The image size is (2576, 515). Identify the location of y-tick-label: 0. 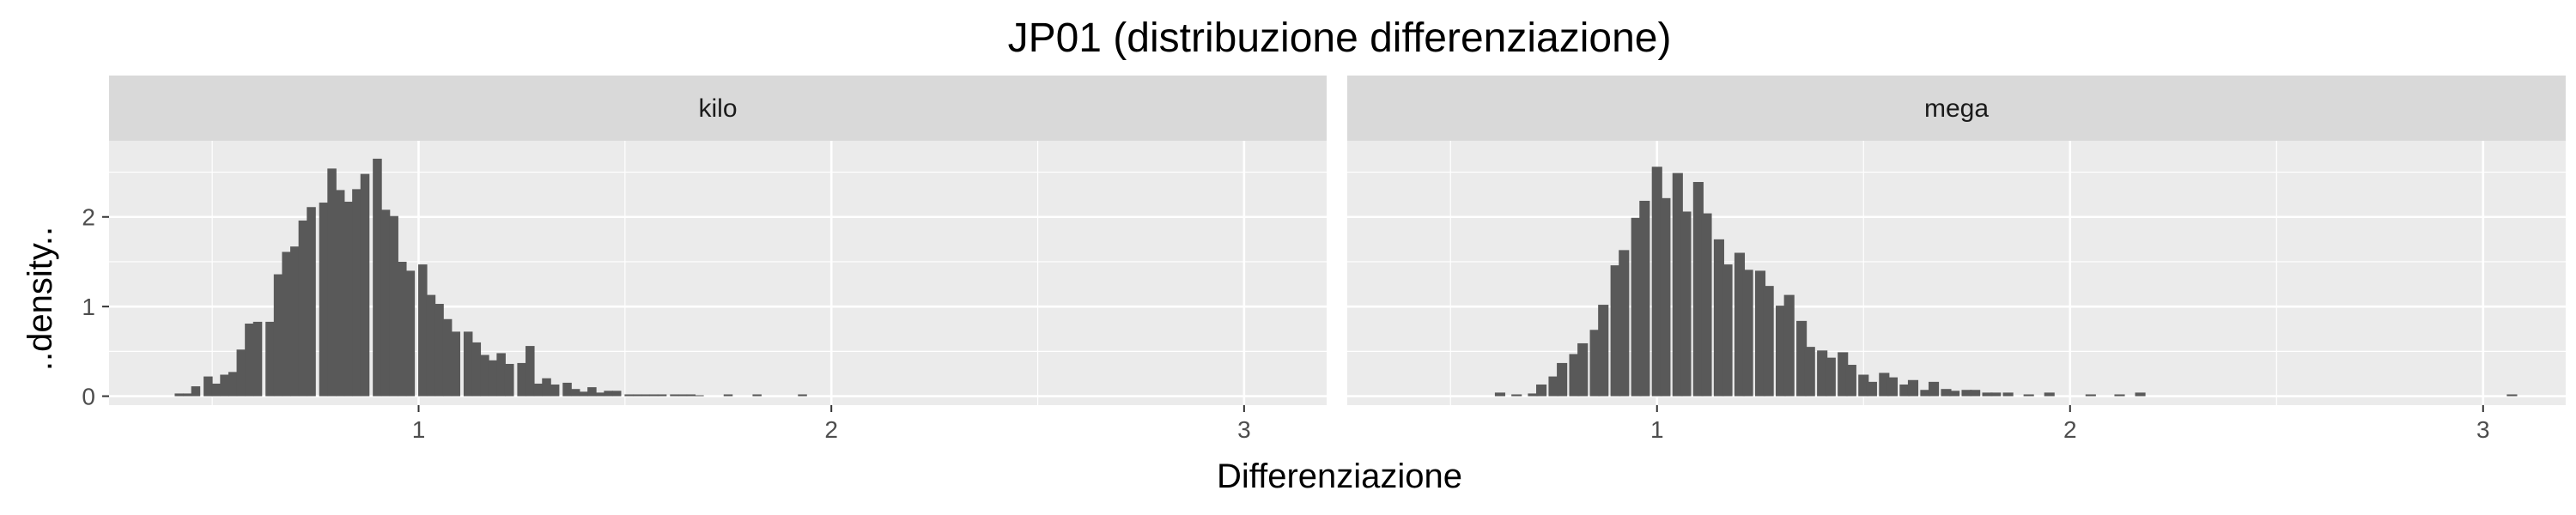
(88, 397).